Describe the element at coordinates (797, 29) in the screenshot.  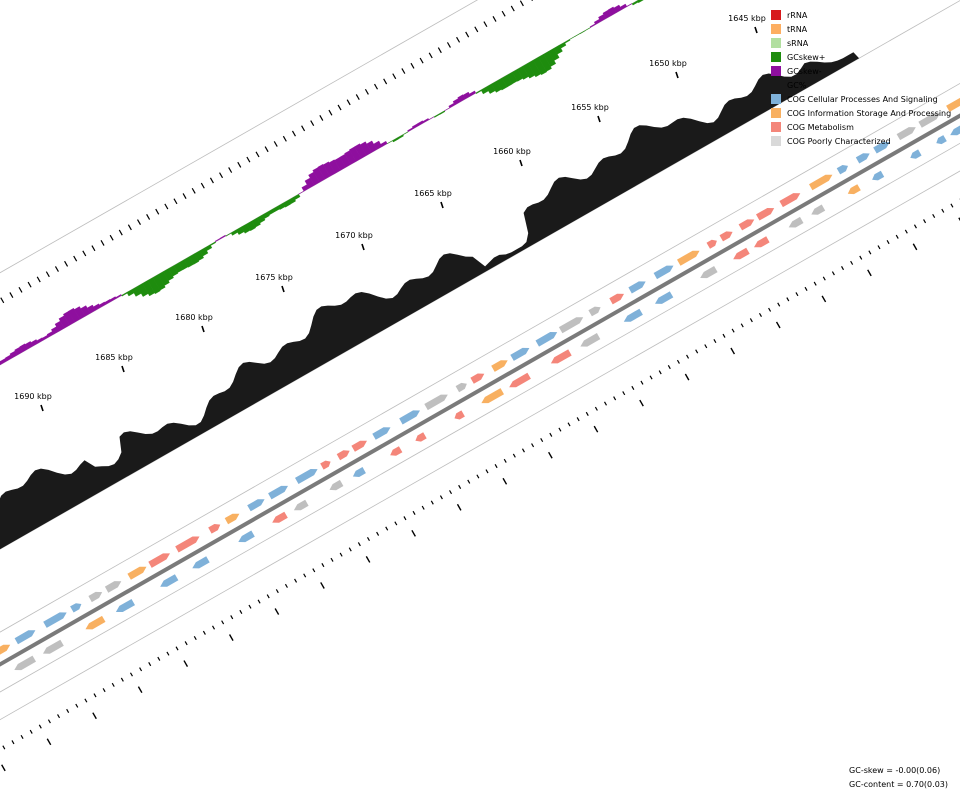
I see `legend-label: tRNA` at that location.